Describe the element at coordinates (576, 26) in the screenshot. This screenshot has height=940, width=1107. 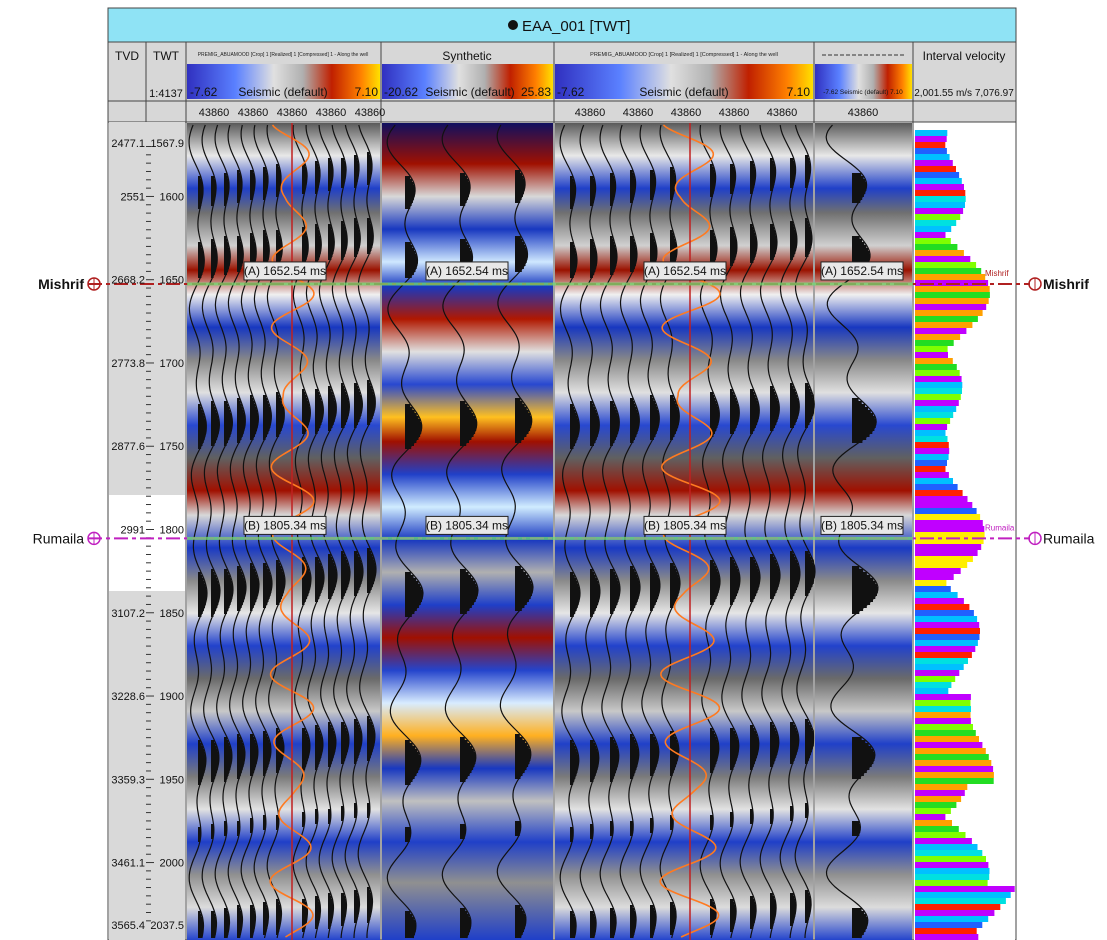
I see `well-title: EAA_001 [TWT]` at that location.